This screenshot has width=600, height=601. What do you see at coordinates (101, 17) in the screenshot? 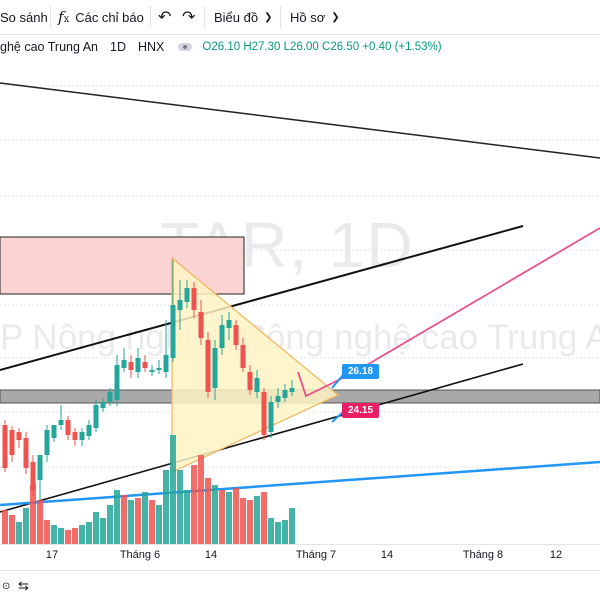
I see `indicators-button: fx Các chỉ báo` at bounding box center [101, 17].